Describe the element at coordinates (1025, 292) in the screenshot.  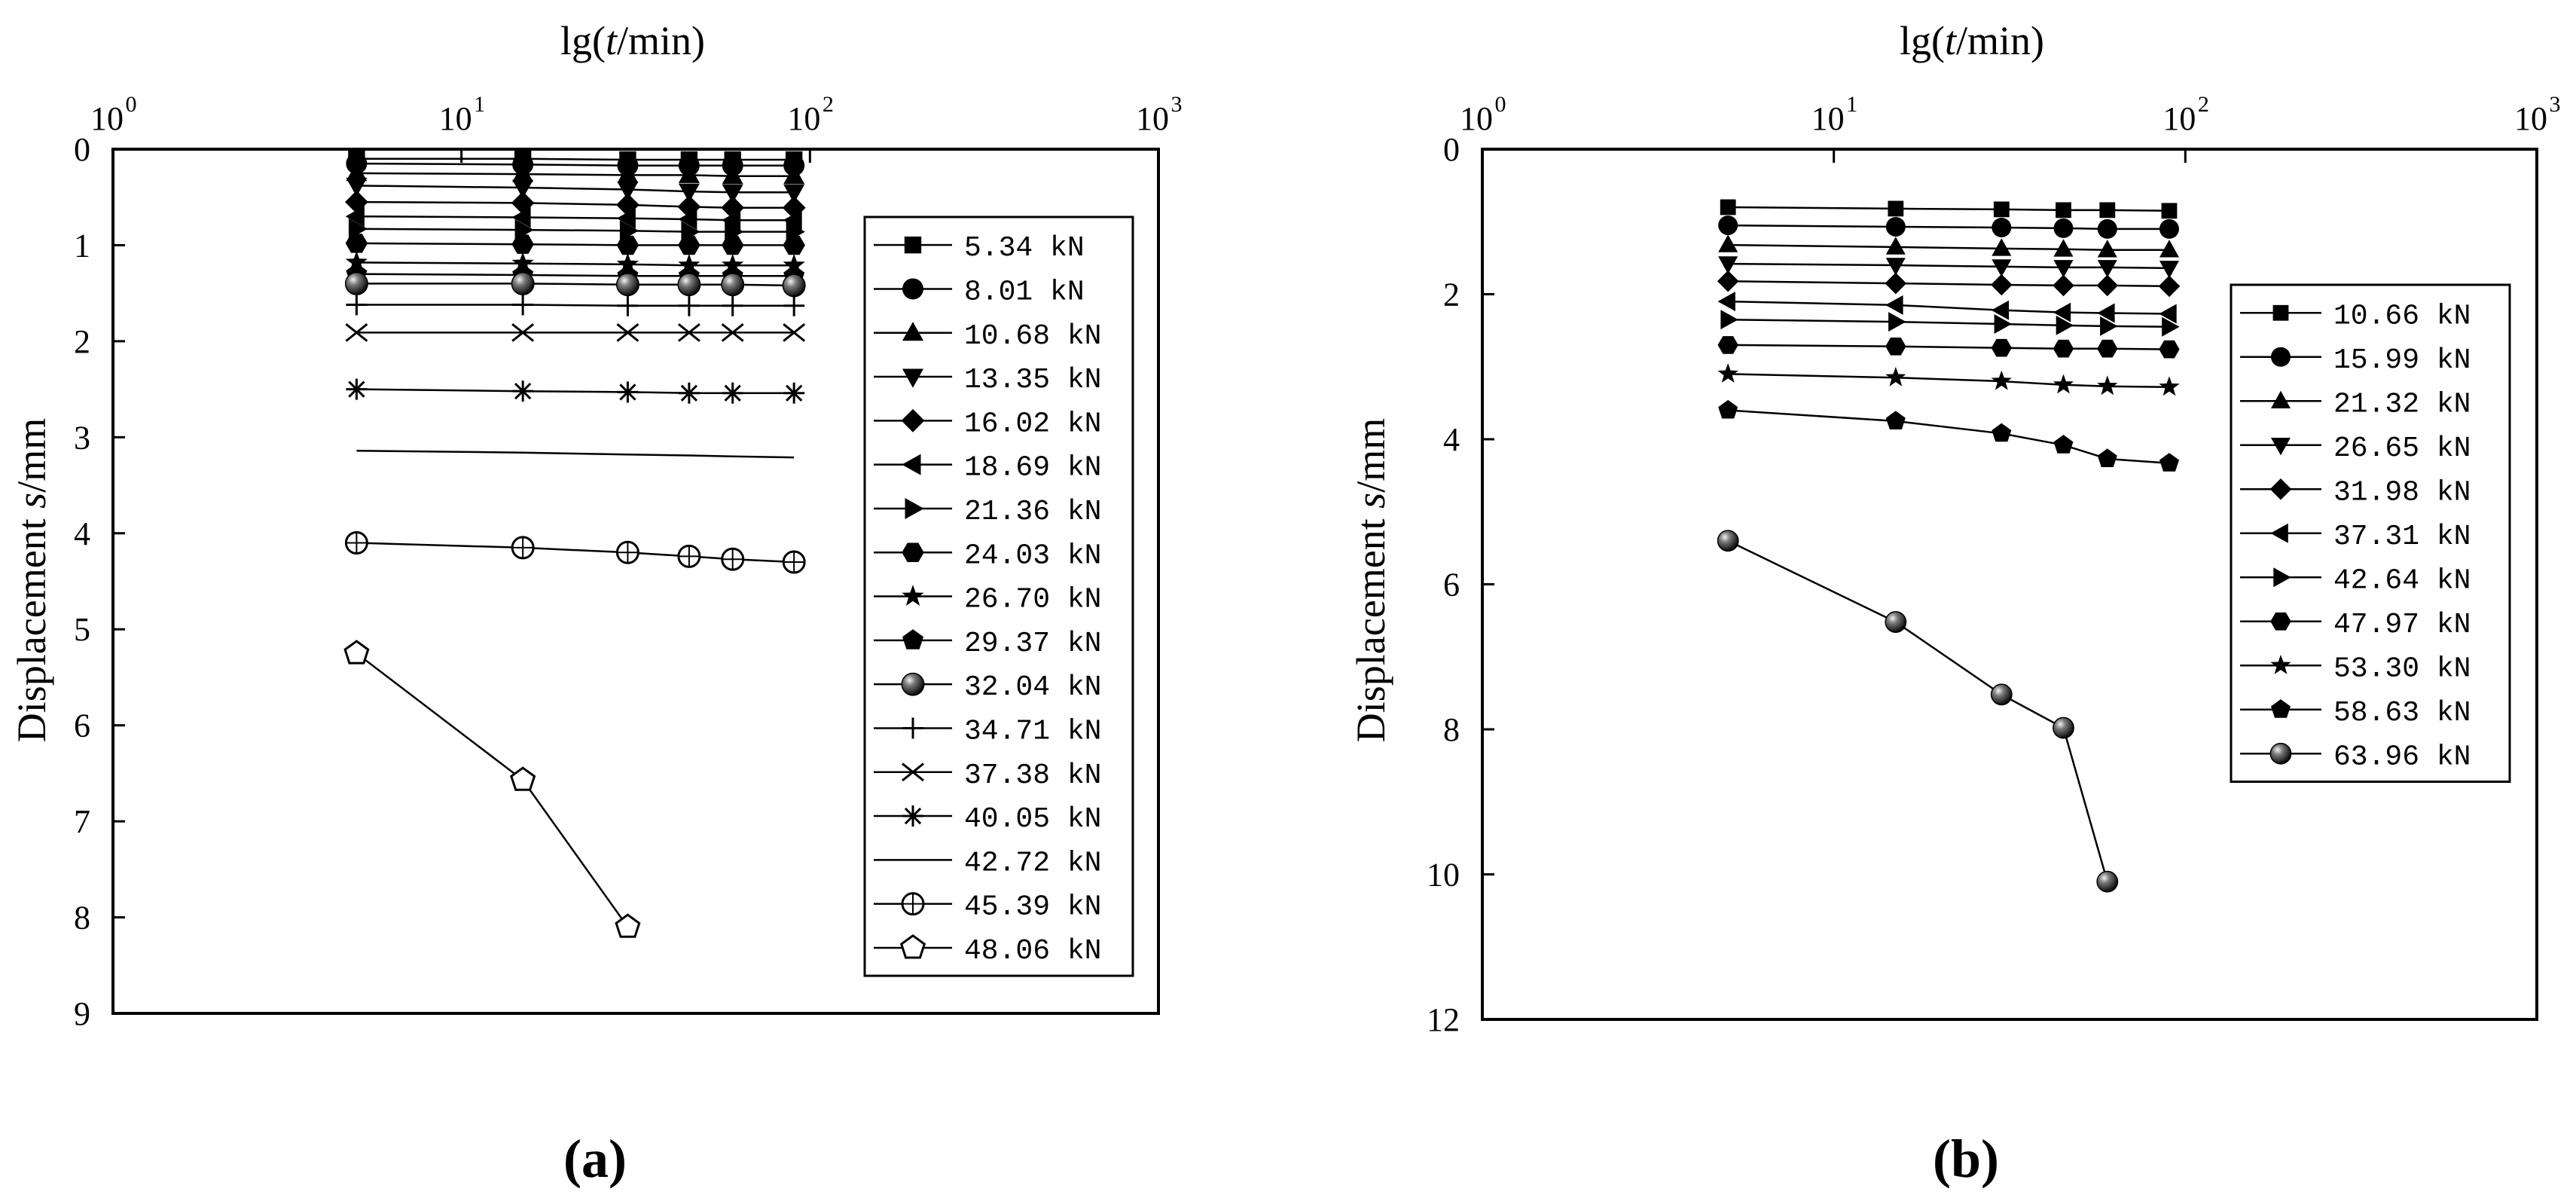
I see `legend-label: 8.01 kN` at that location.